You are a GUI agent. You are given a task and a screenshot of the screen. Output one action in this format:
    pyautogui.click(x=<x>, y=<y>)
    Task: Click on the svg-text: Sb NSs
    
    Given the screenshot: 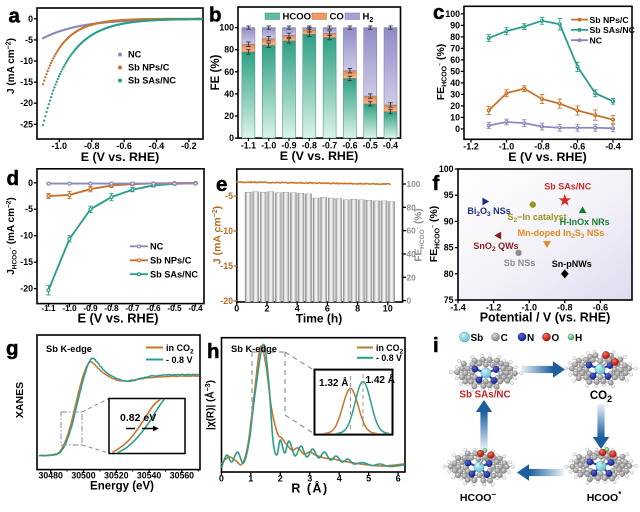 What is the action you would take?
    pyautogui.click(x=520, y=263)
    